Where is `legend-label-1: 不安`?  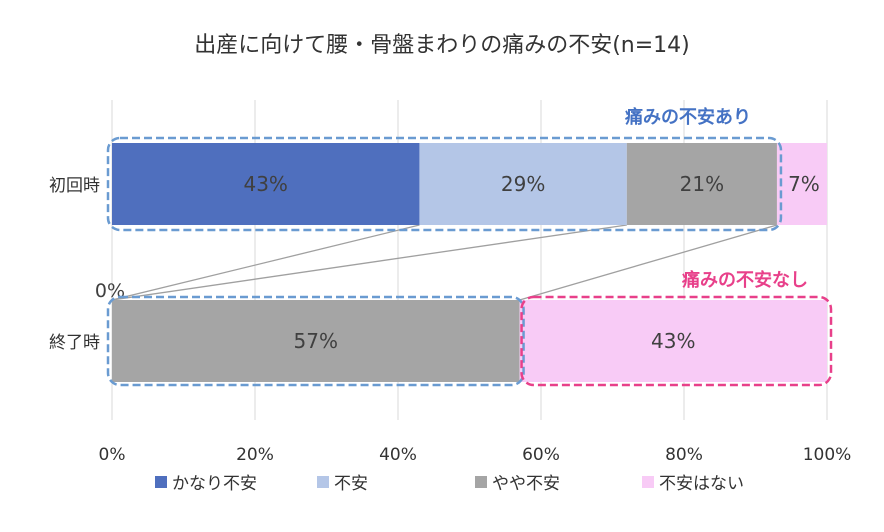
legend-label-1: 不安 is located at coordinates (351, 484).